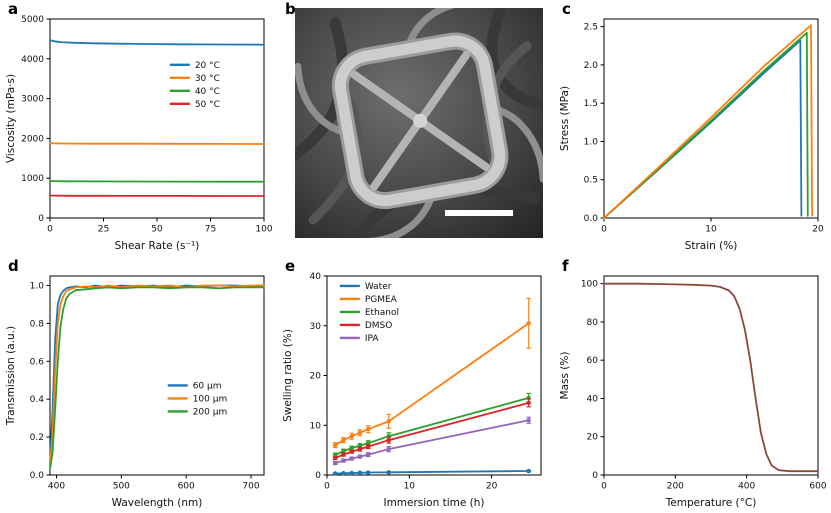 The height and width of the screenshot is (513, 831). I want to click on svg-text: Stress (MPa), so click(565, 118).